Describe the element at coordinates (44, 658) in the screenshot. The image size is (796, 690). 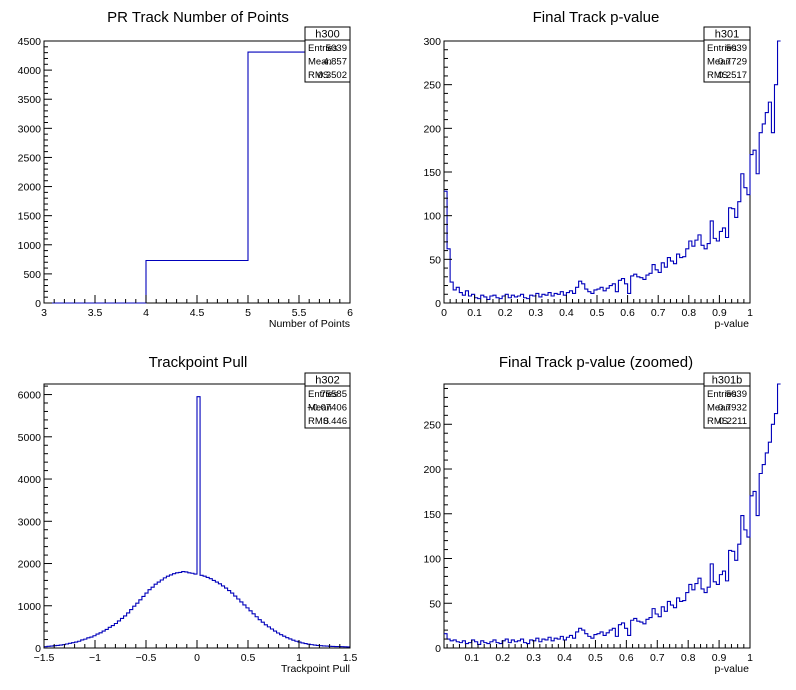
I see `x-tick-label: −1.5` at that location.